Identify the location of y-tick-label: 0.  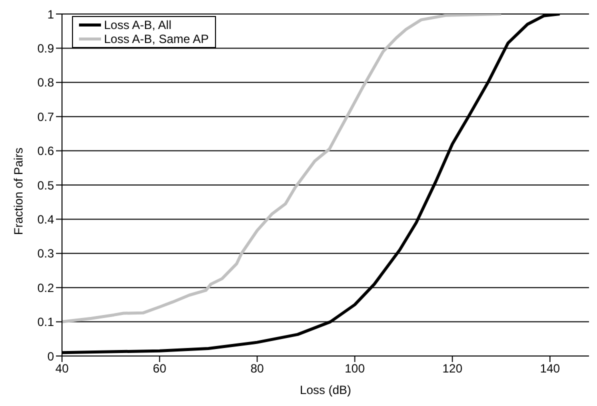
(50, 356).